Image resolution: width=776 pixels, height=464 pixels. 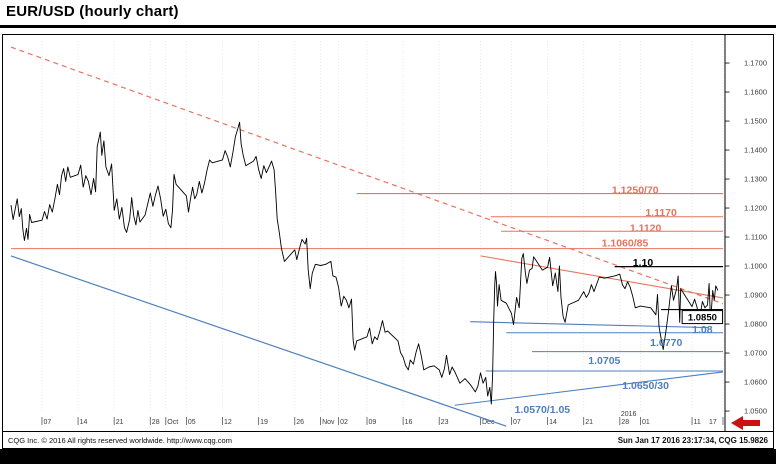 What do you see at coordinates (635, 190) in the screenshot?
I see `level-label: 1.1250/70` at bounding box center [635, 190].